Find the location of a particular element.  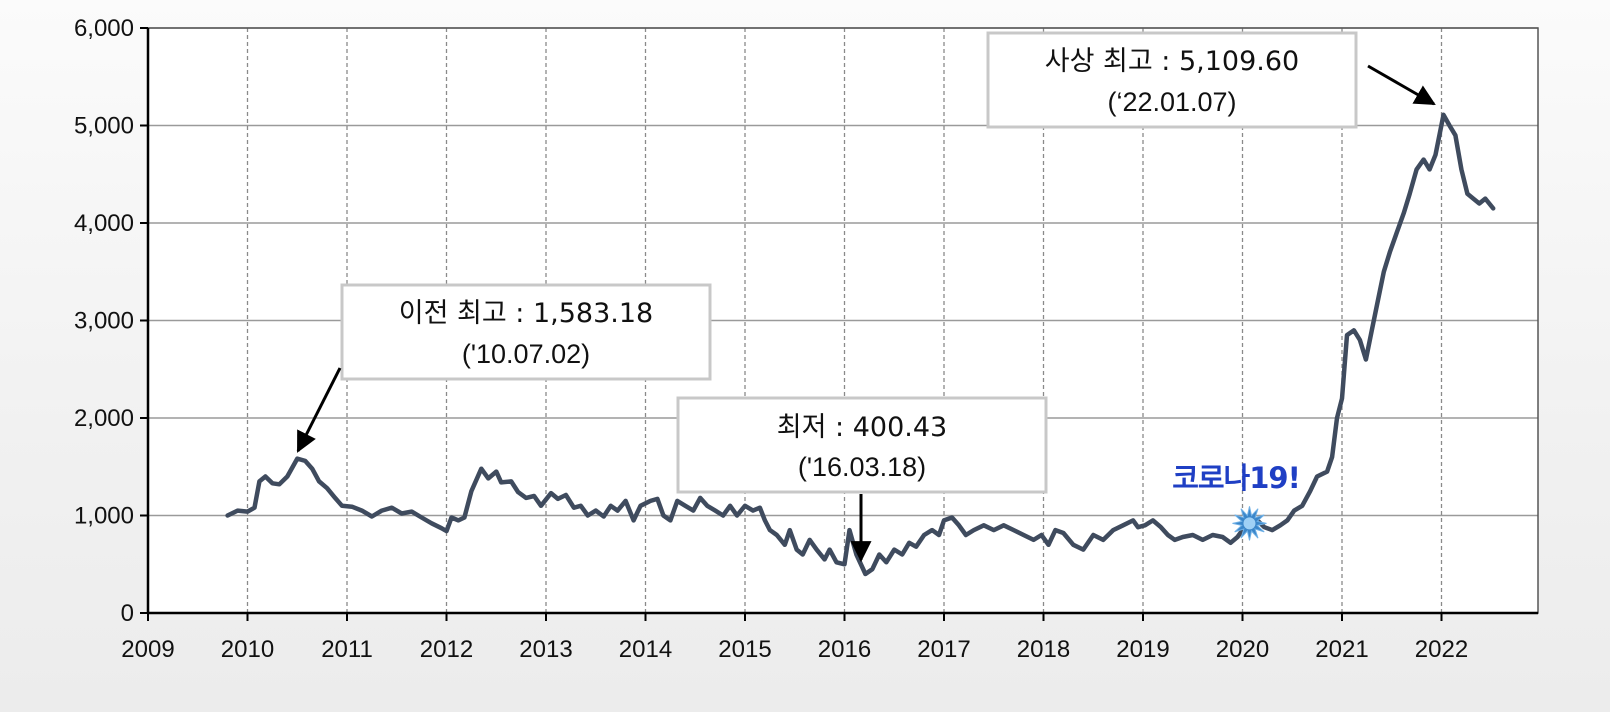

x-tick-label: 2021 is located at coordinates (1341, 649).